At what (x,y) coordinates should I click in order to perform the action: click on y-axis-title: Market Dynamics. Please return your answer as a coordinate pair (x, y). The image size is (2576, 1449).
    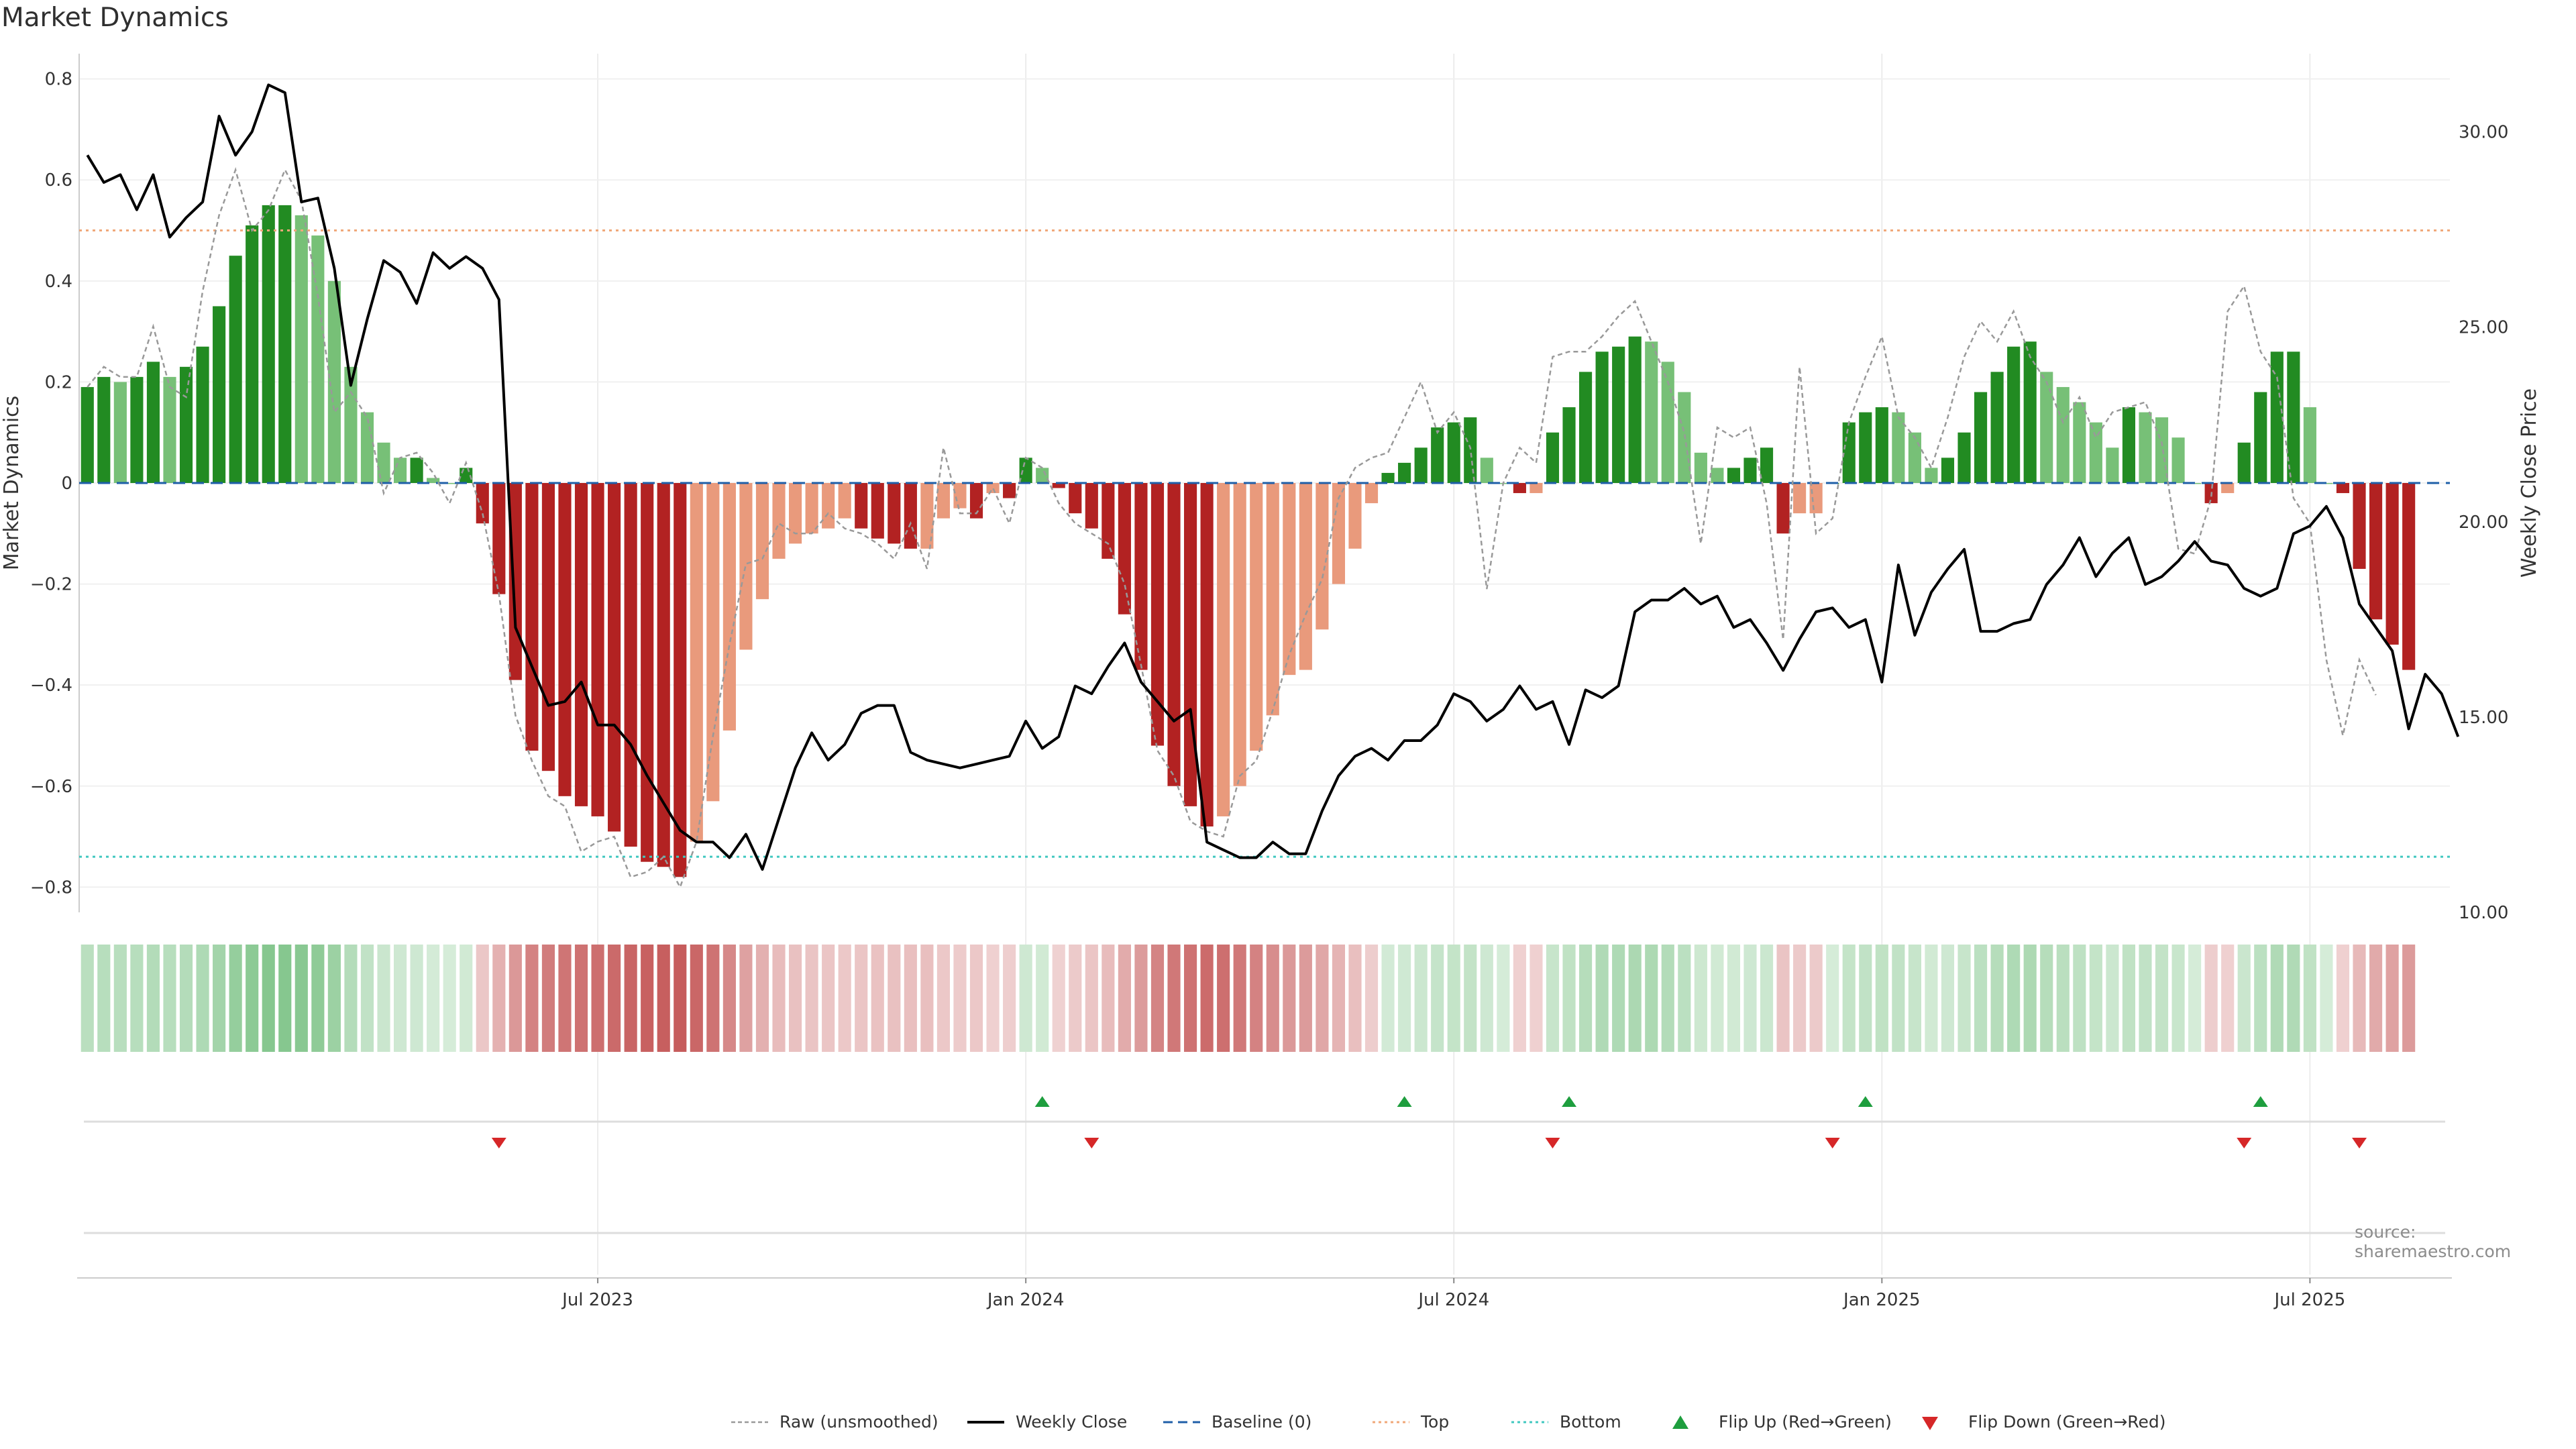
    Looking at the image, I should click on (11, 483).